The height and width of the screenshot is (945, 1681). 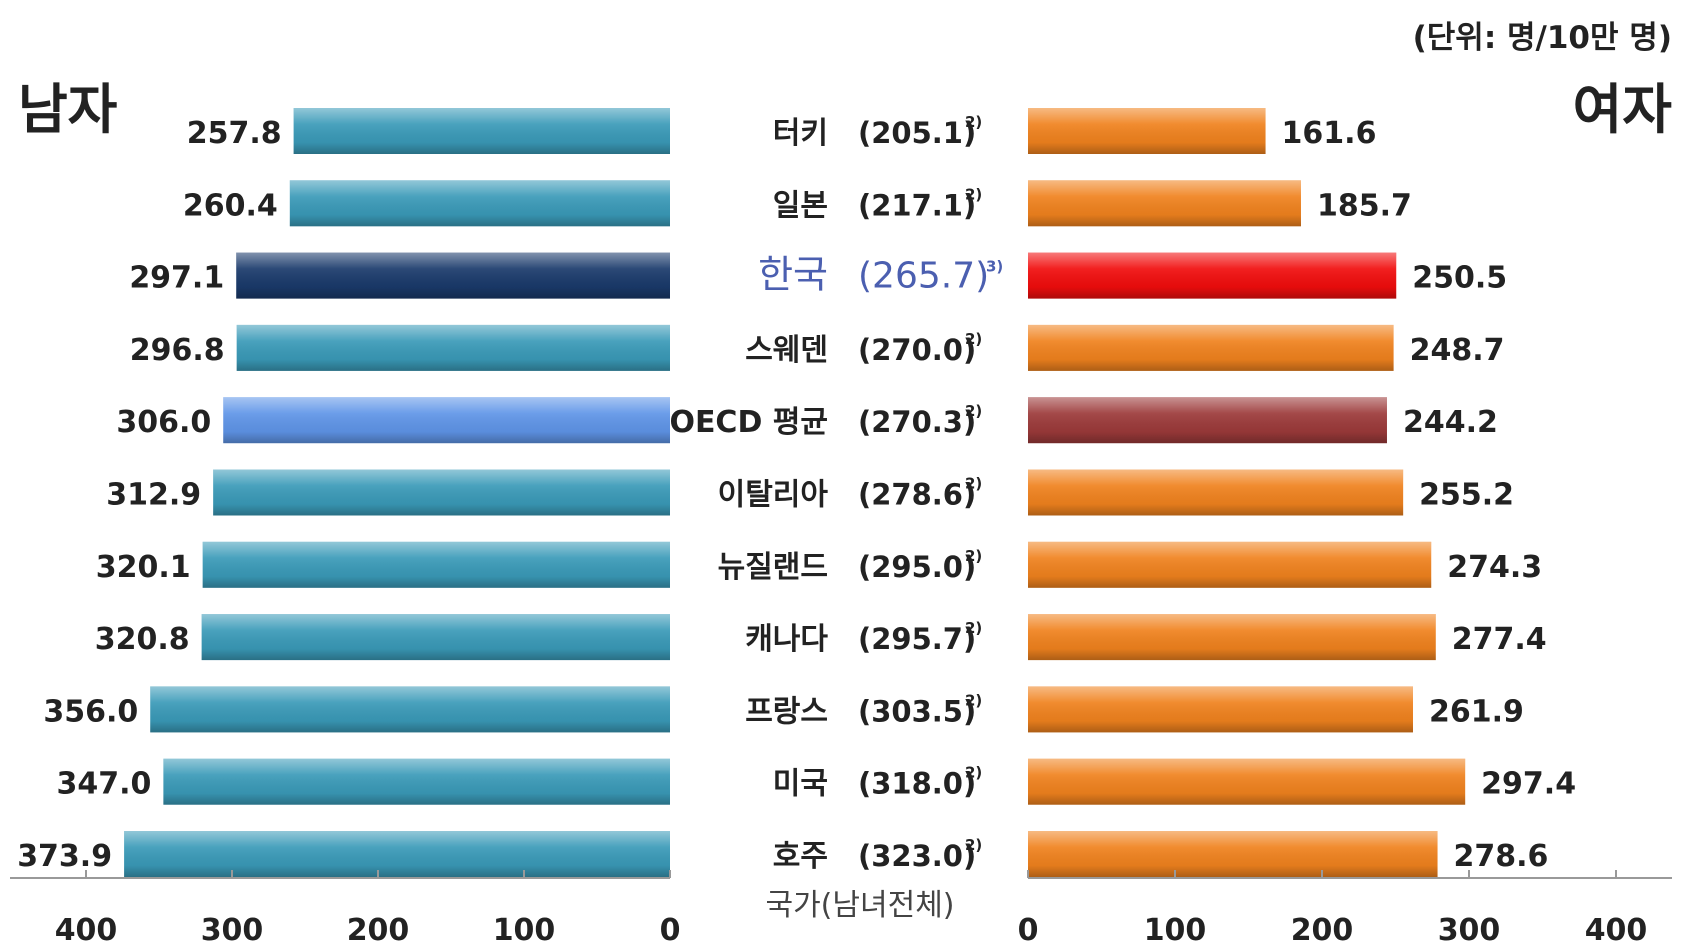 What do you see at coordinates (800, 856) in the screenshot?
I see `category-label: 호주` at bounding box center [800, 856].